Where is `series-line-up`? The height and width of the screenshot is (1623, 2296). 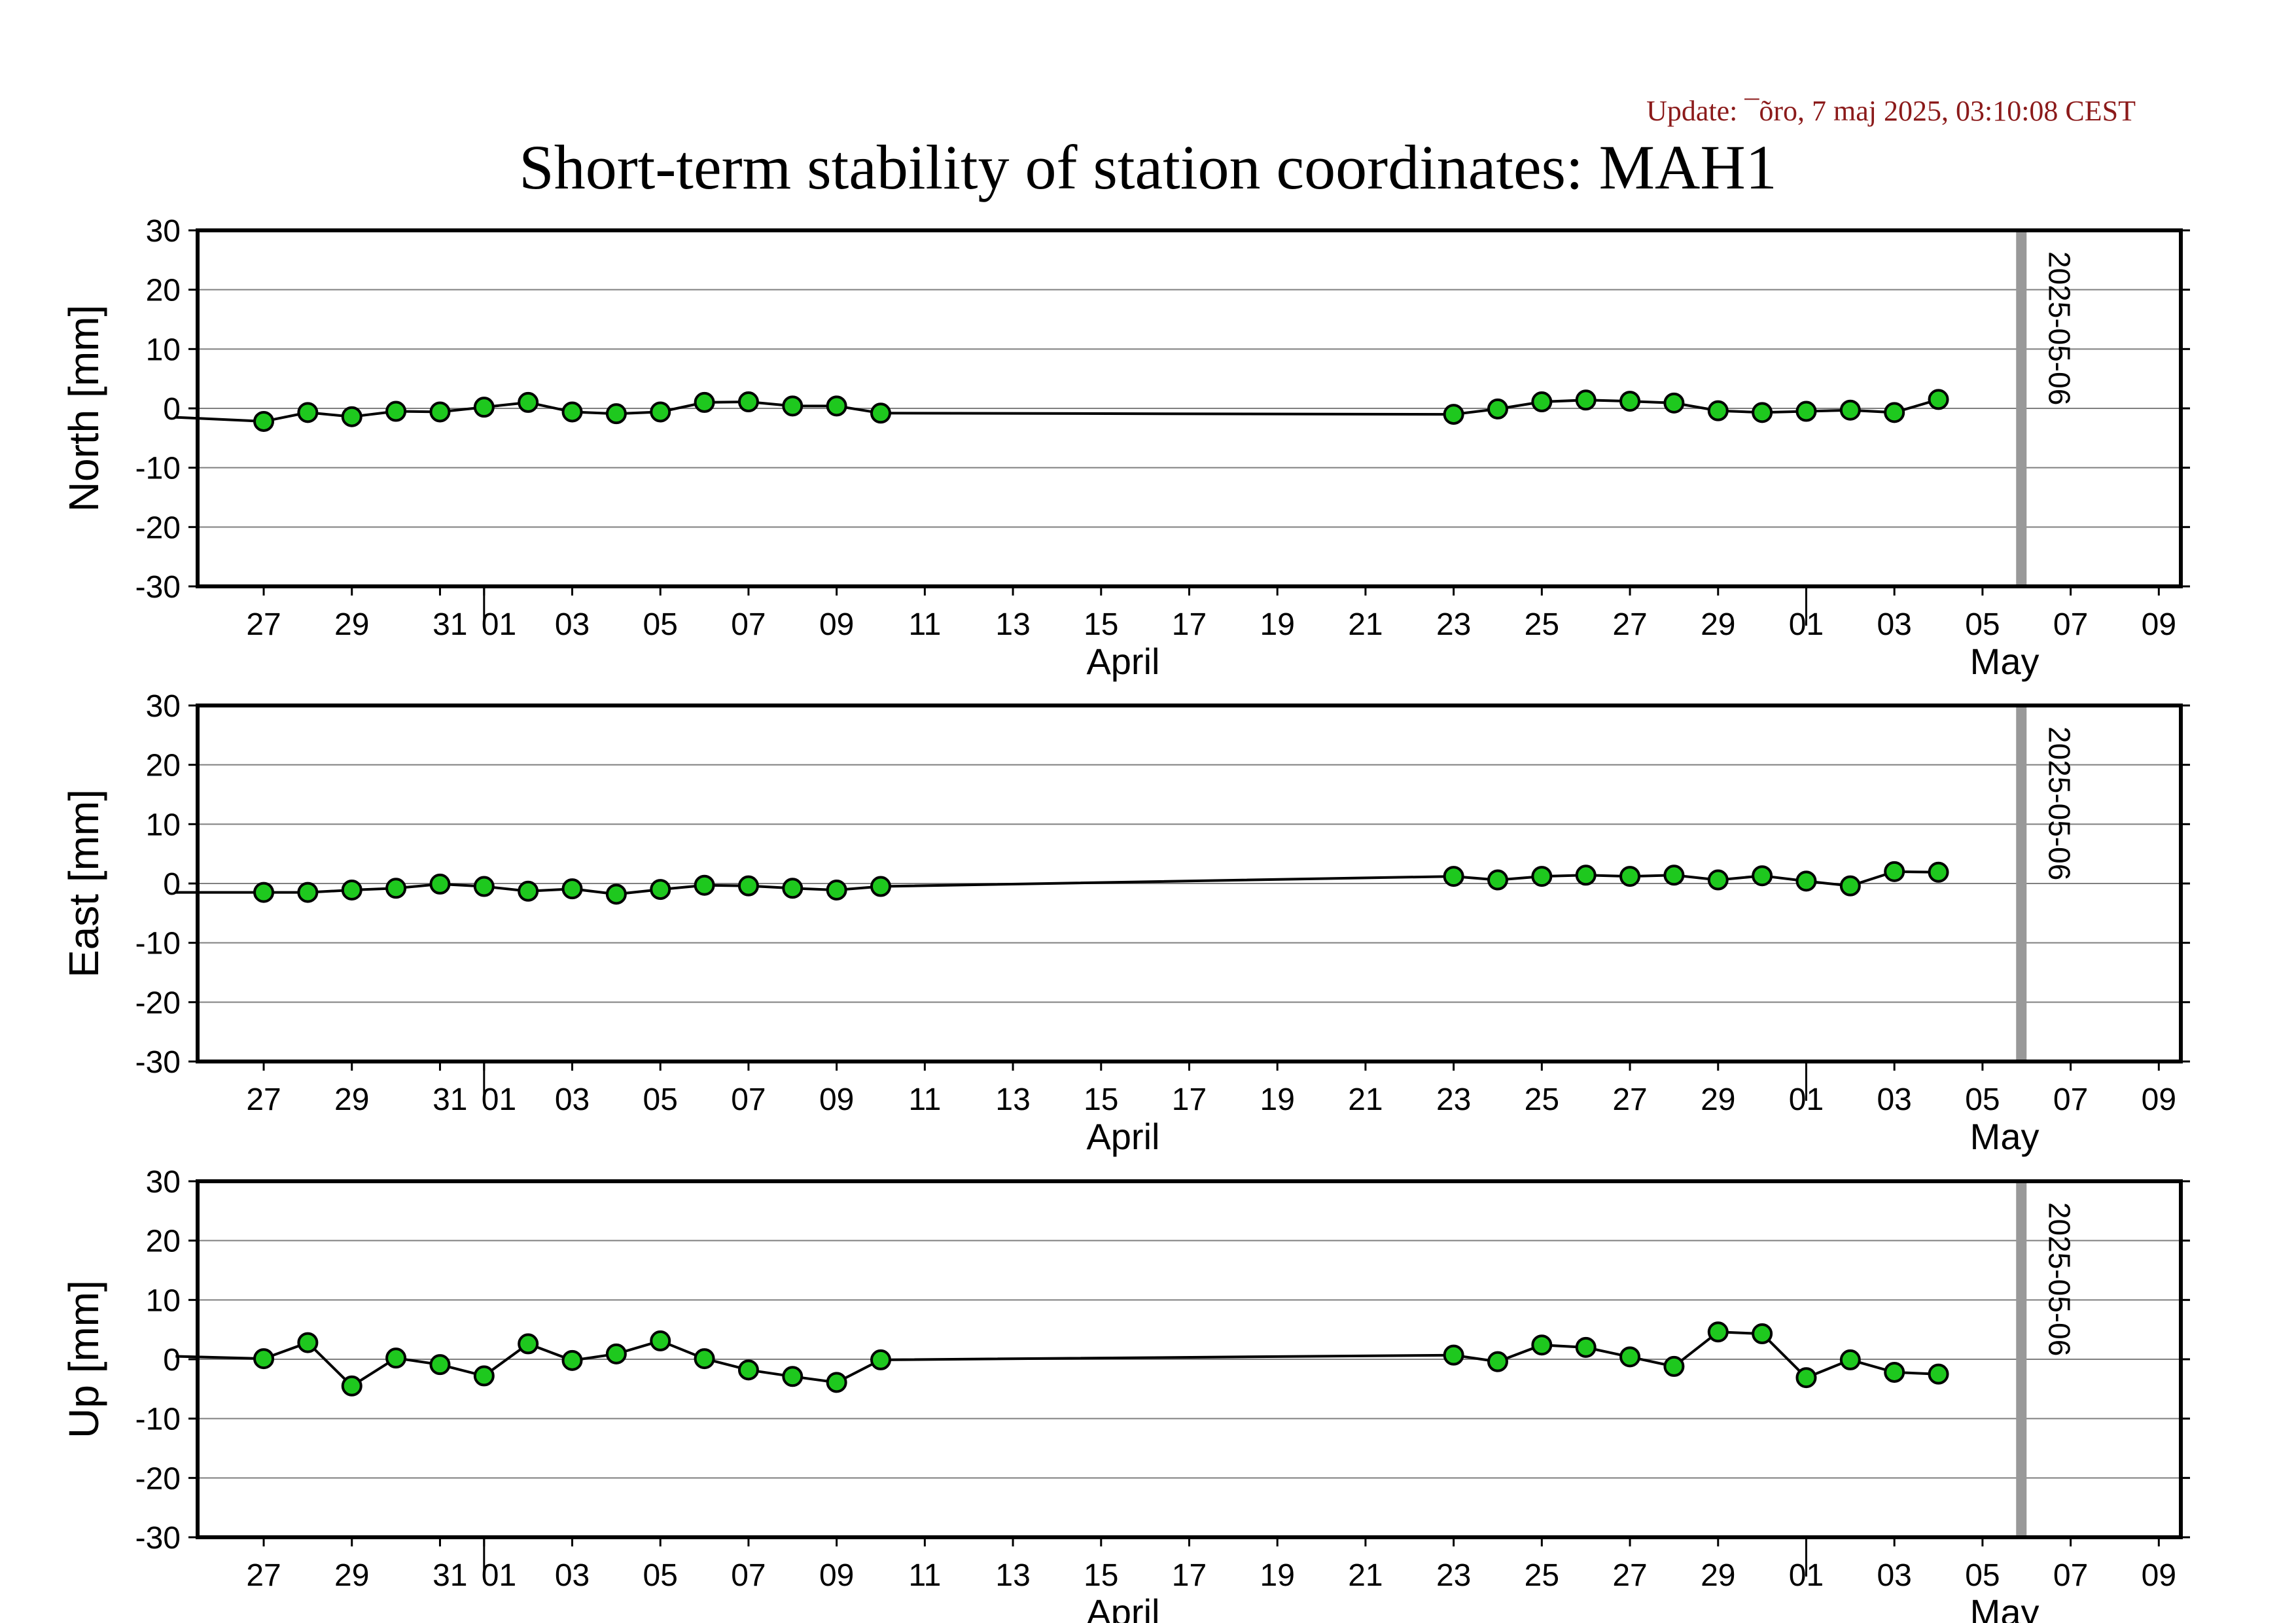
series-line-up is located at coordinates (1057, 1359).